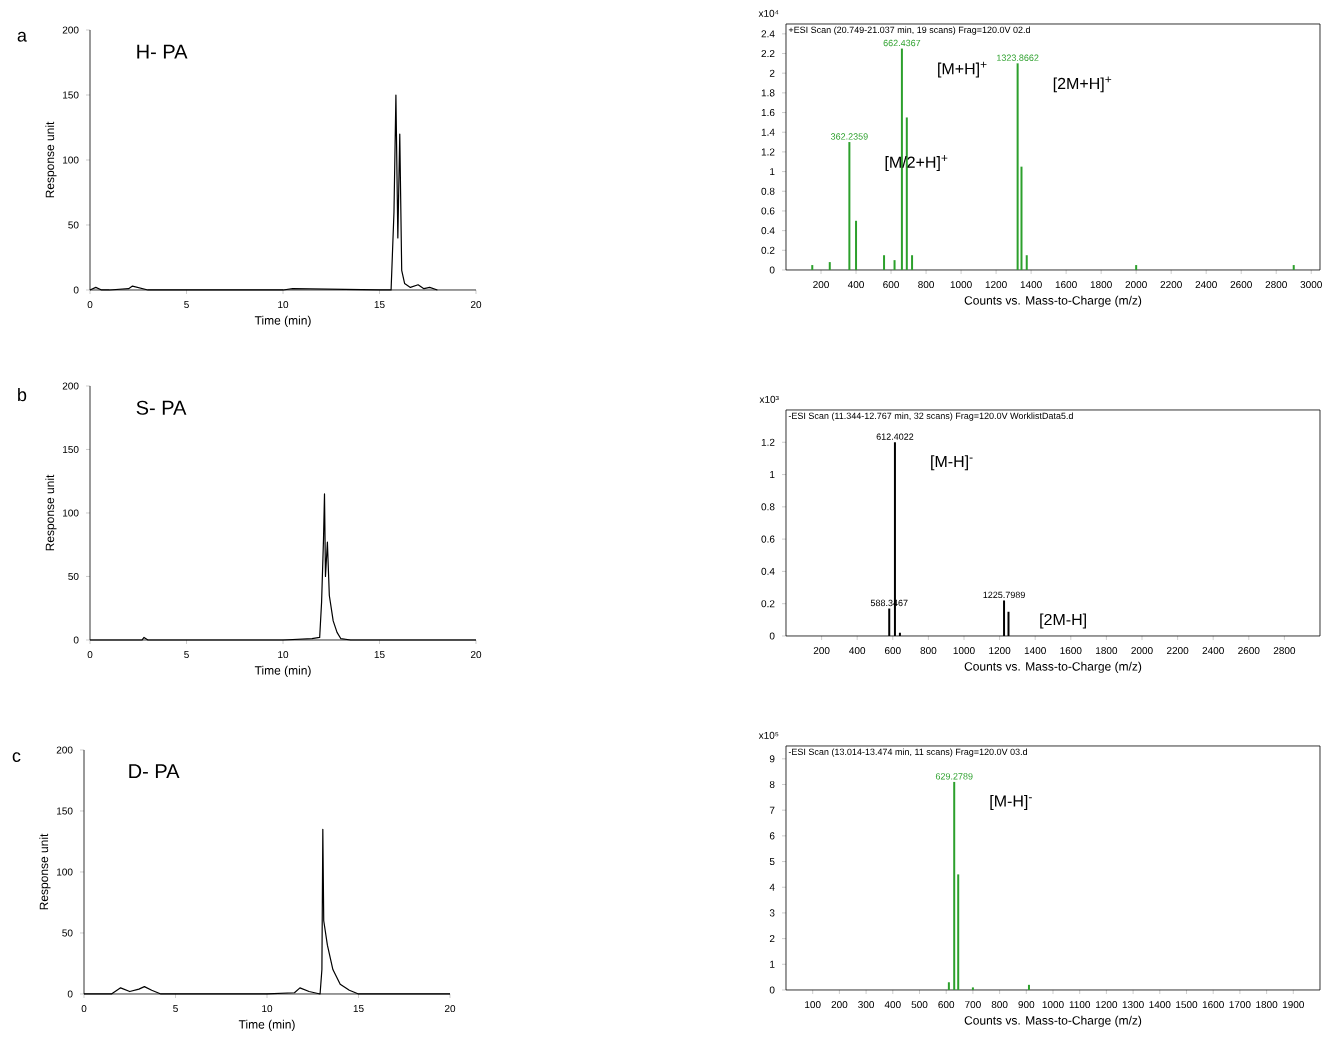 The width and height of the screenshot is (1330, 1064). Describe the element at coordinates (161, 407) in the screenshot. I see `text: S- PA` at that location.